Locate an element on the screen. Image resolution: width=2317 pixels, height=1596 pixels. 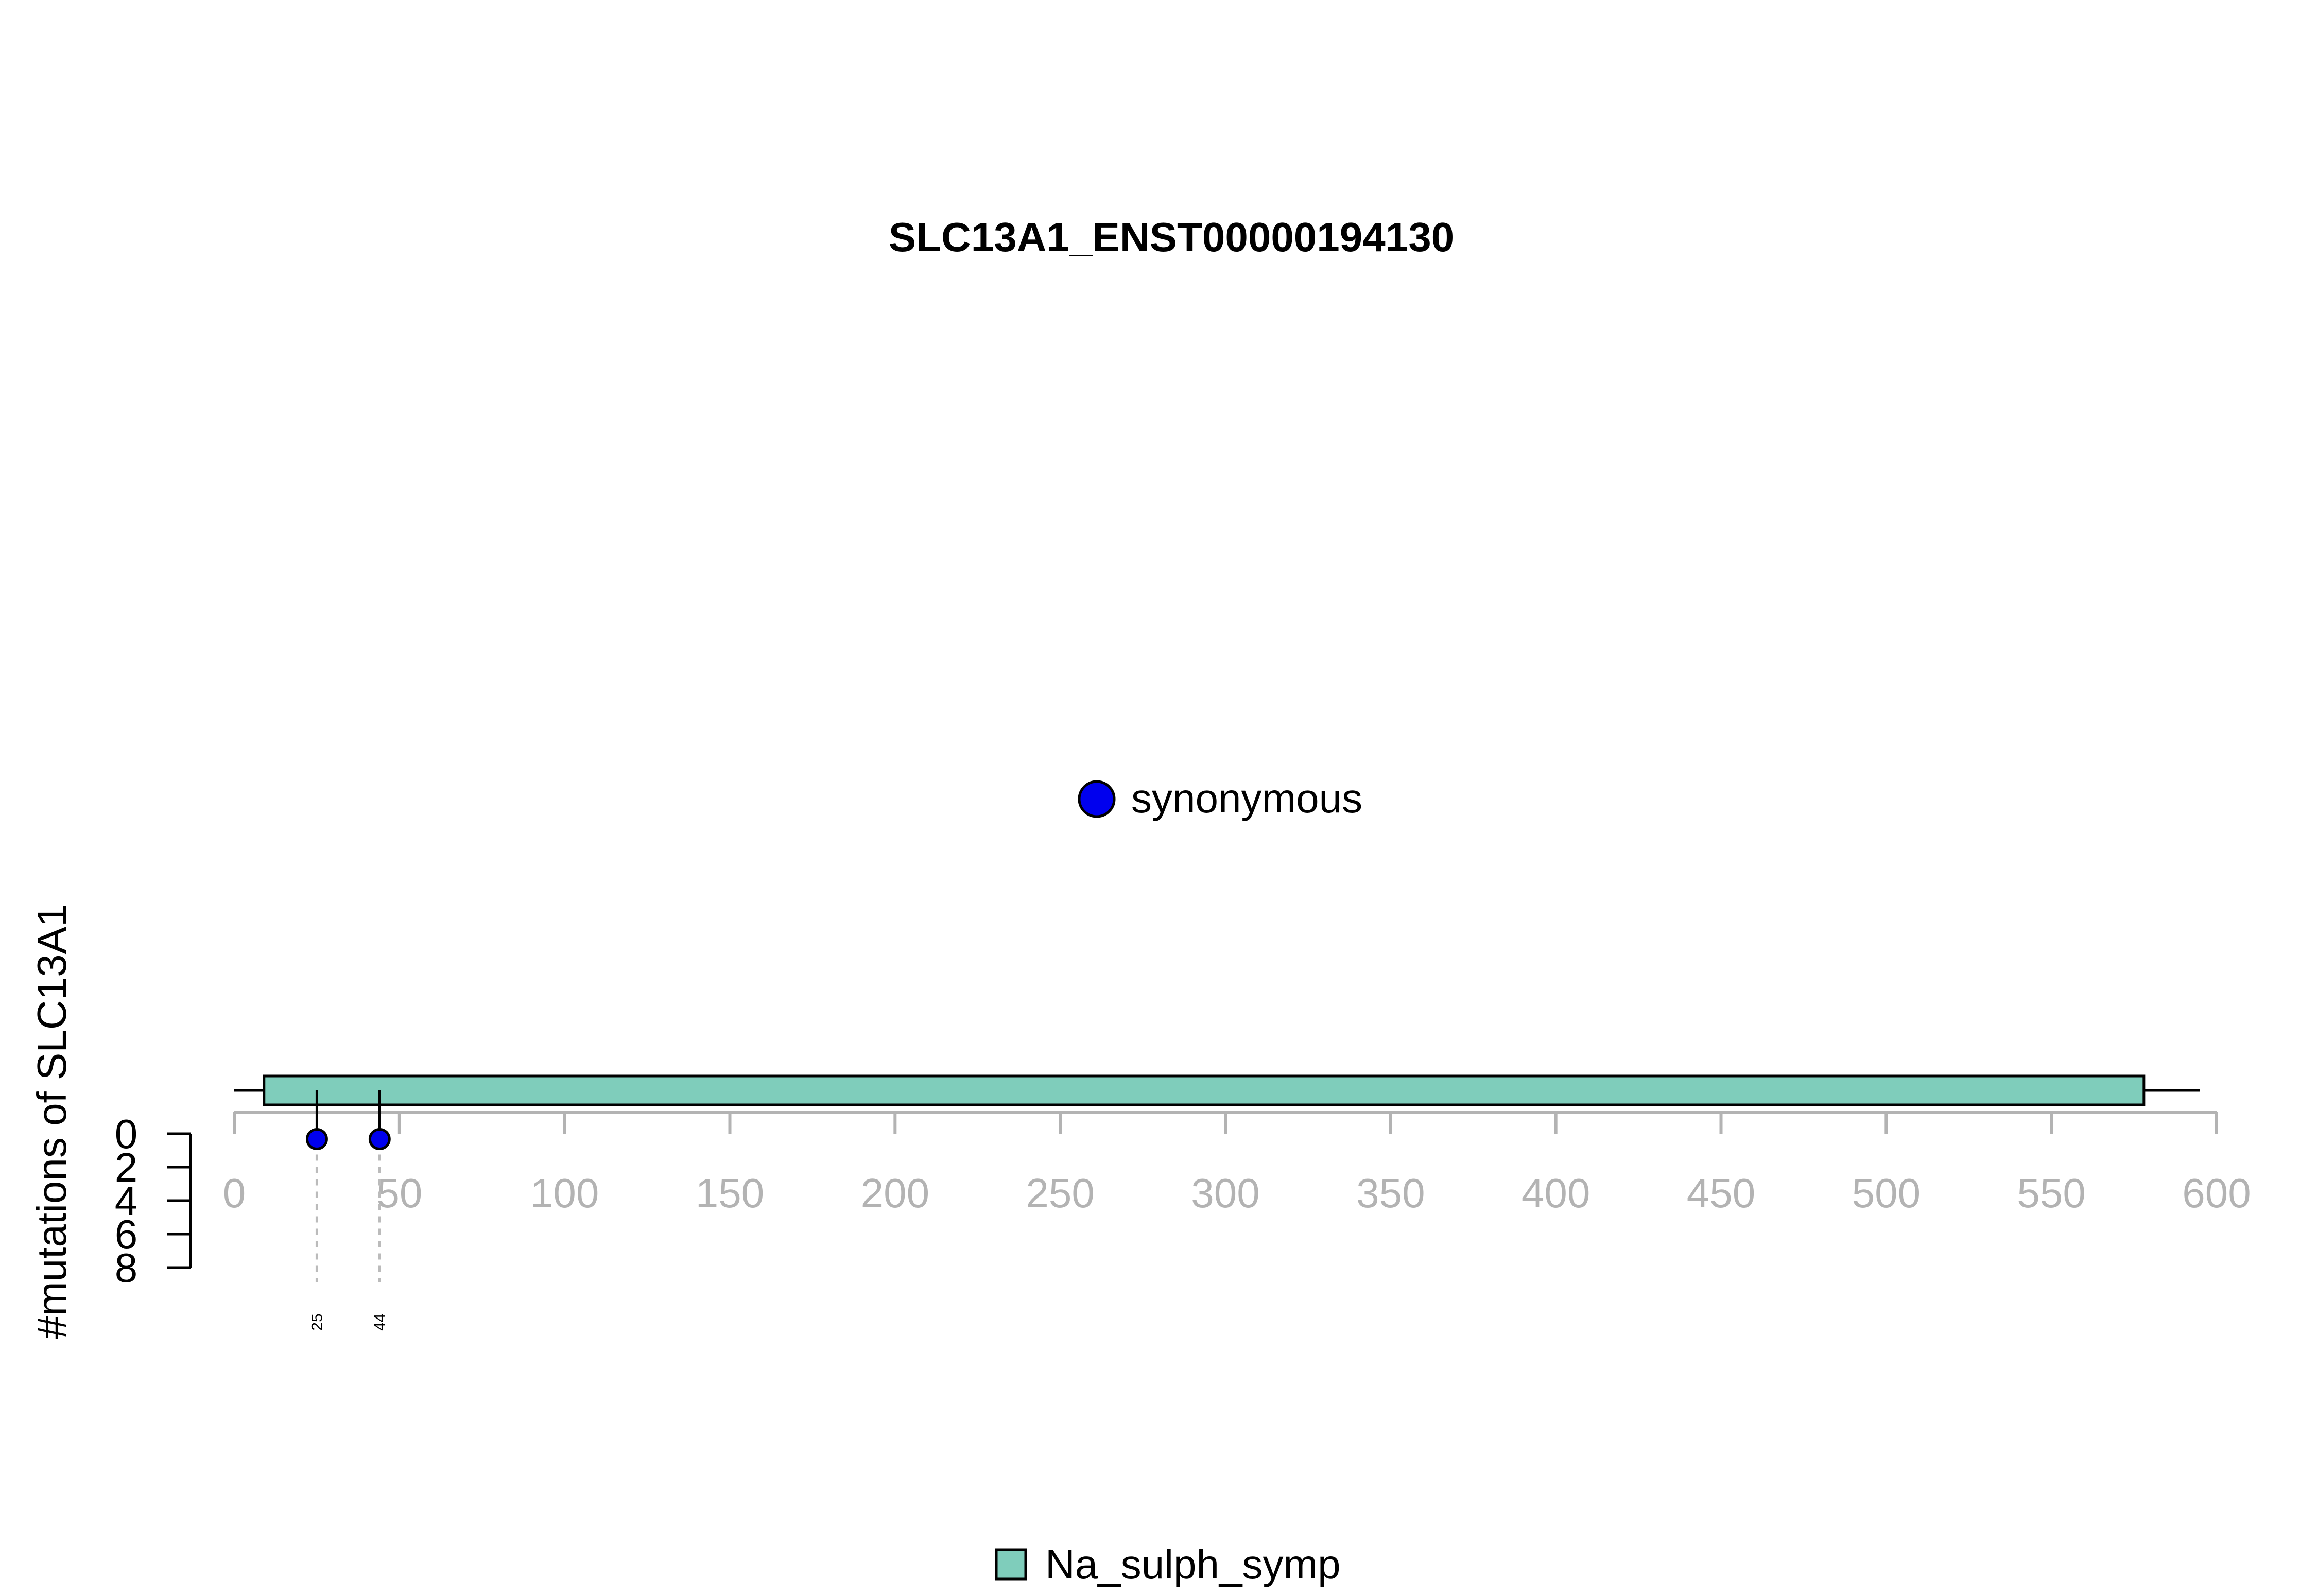
domain-track is located at coordinates (1217, 1090).